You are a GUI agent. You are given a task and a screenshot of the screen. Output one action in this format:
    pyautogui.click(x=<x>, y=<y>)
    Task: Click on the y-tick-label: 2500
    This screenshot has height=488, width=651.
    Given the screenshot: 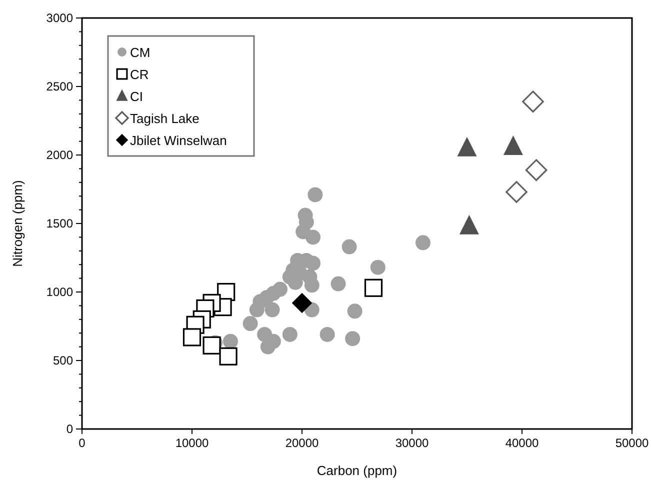 What is the action you would take?
    pyautogui.click(x=60, y=87)
    